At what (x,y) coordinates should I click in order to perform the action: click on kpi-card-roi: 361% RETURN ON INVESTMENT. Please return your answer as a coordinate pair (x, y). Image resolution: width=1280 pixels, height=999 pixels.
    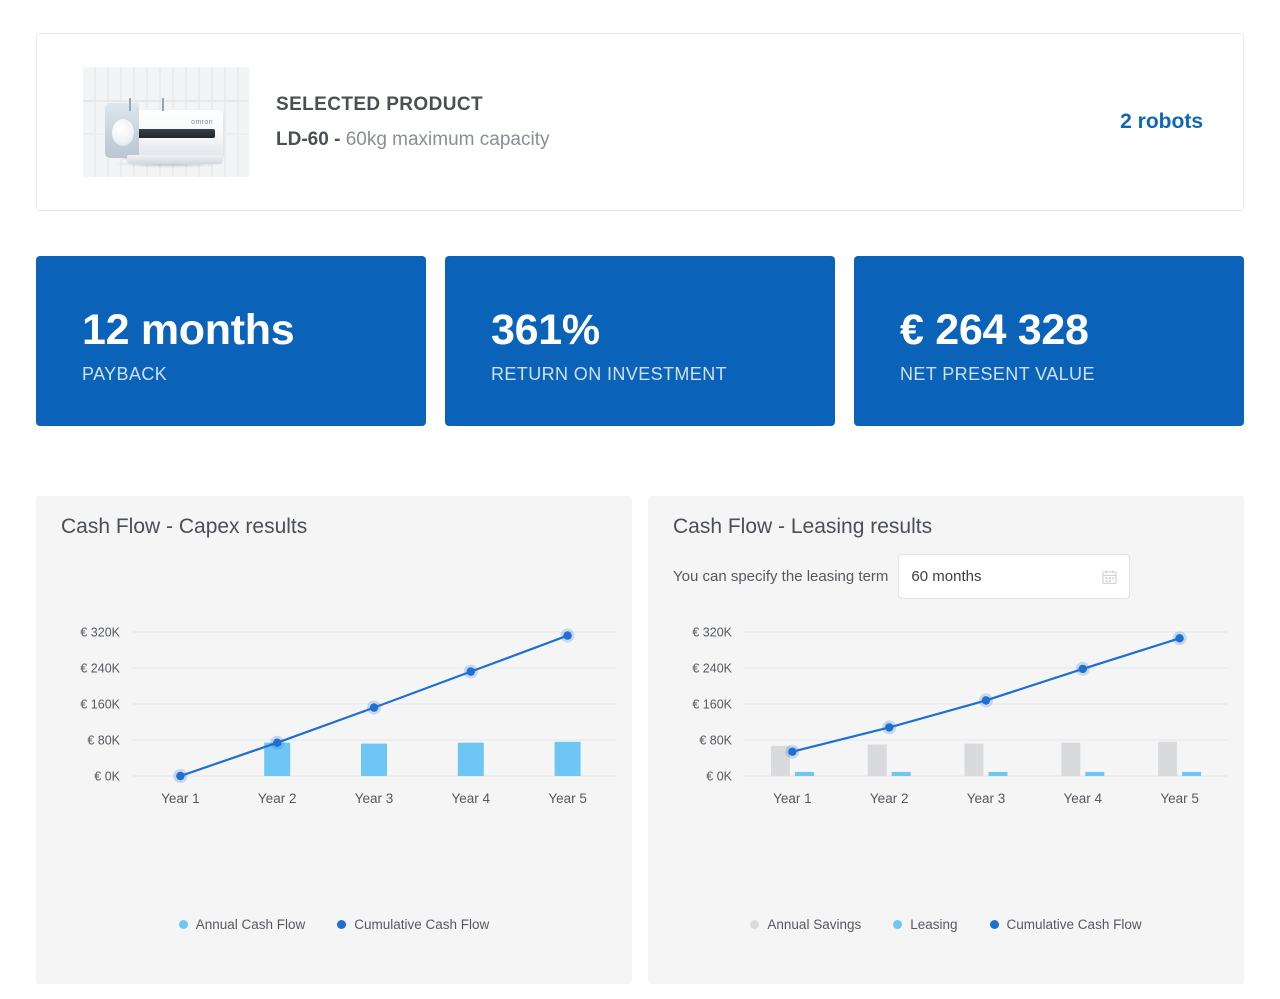
    Looking at the image, I should click on (640, 341).